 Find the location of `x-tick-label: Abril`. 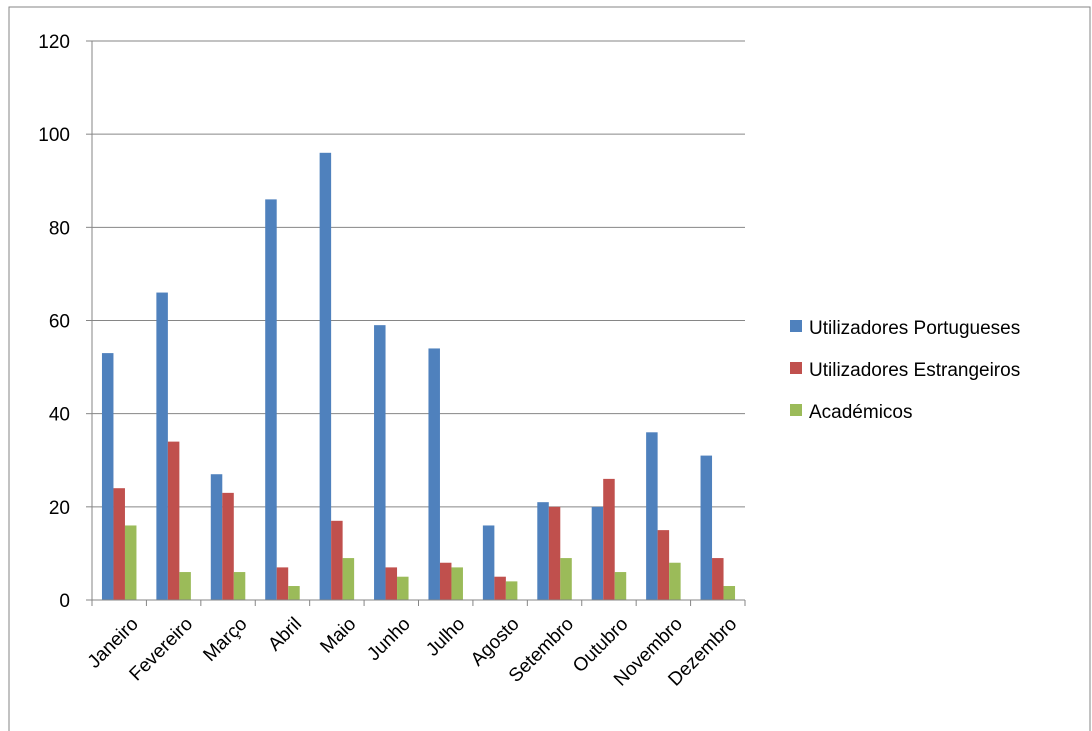

x-tick-label: Abril is located at coordinates (285, 635).